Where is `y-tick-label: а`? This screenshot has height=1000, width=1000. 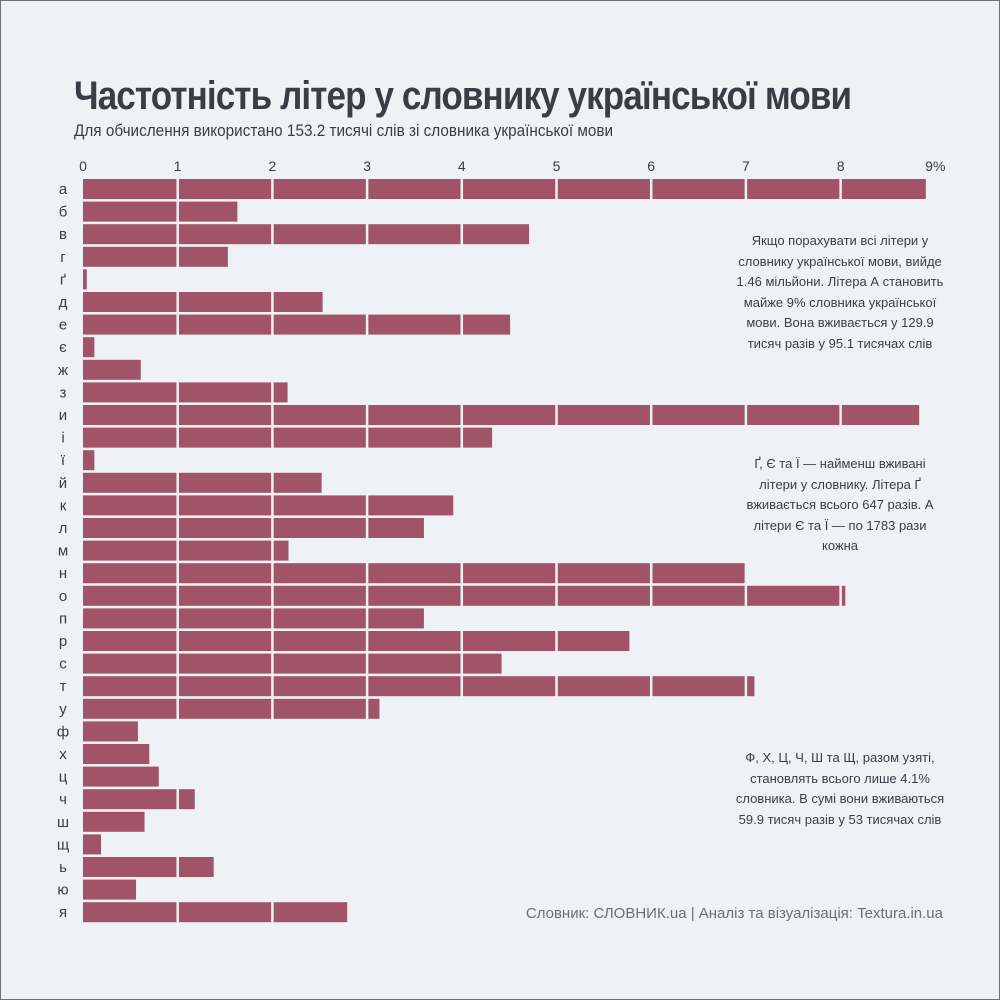
y-tick-label: а is located at coordinates (63, 189).